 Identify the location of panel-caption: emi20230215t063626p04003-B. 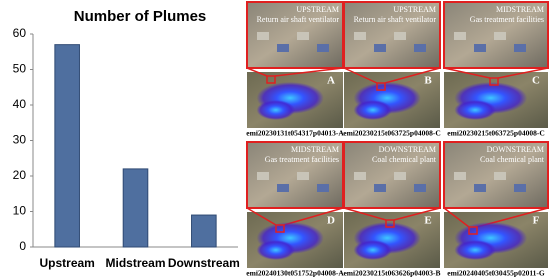
(391, 273).